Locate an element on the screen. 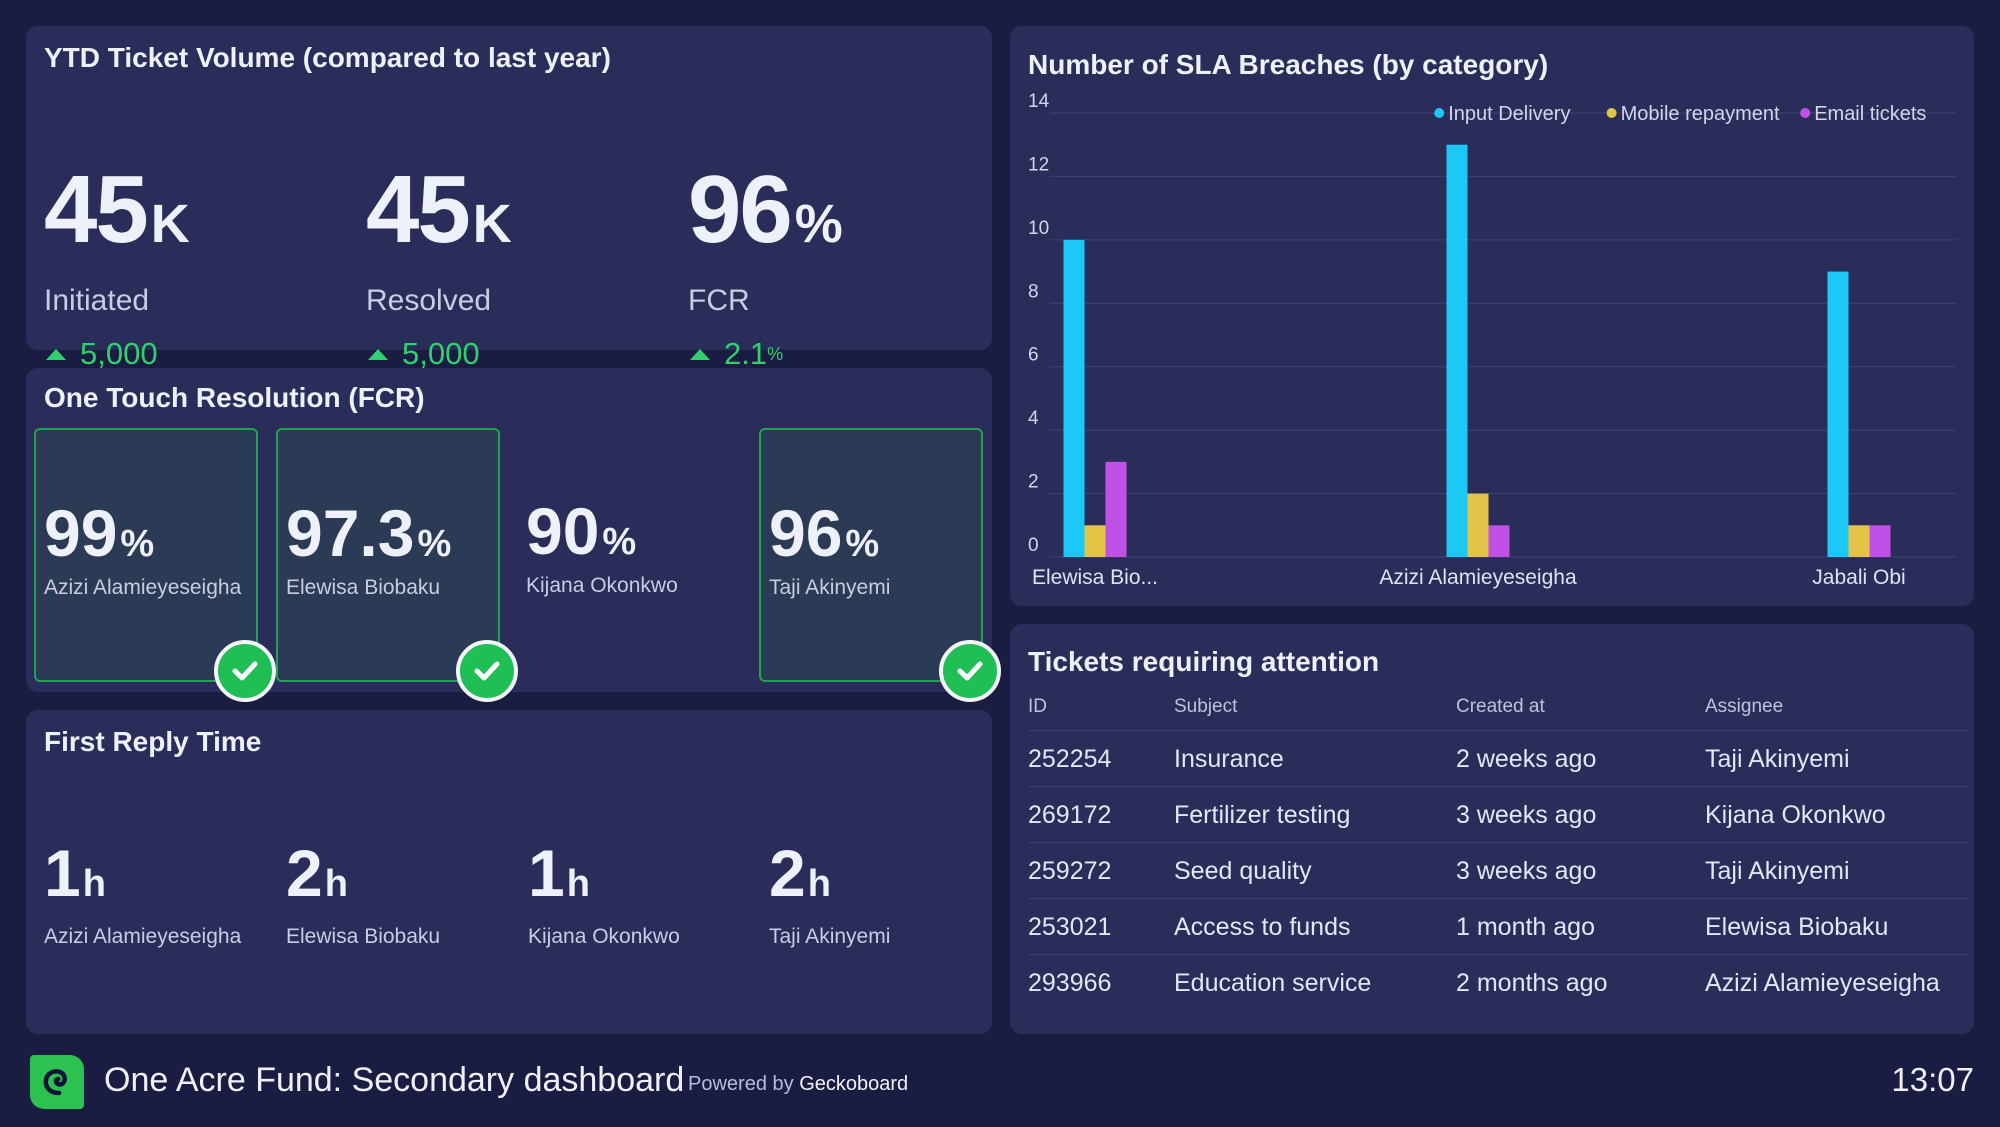 The height and width of the screenshot is (1127, 2000). ticket-subject: Insurance is located at coordinates (1229, 759).